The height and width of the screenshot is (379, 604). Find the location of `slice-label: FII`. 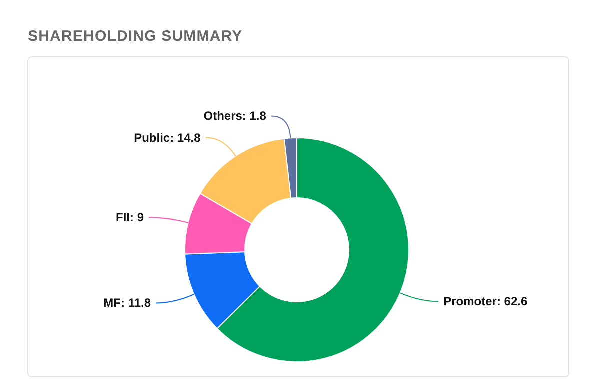

slice-label: FII is located at coordinates (123, 217).